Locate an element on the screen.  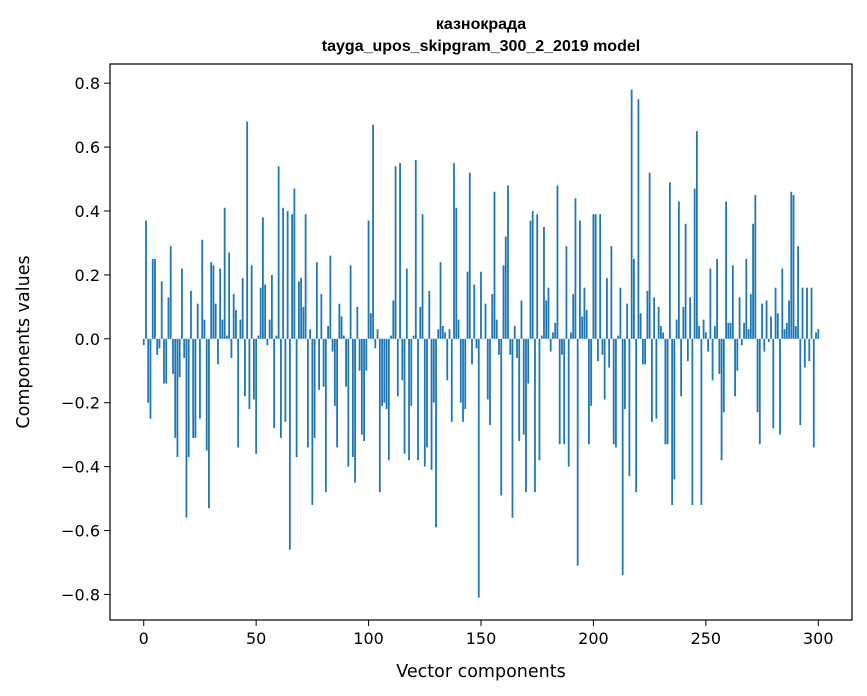
y-axis-label: Components values is located at coordinates (24, 341).